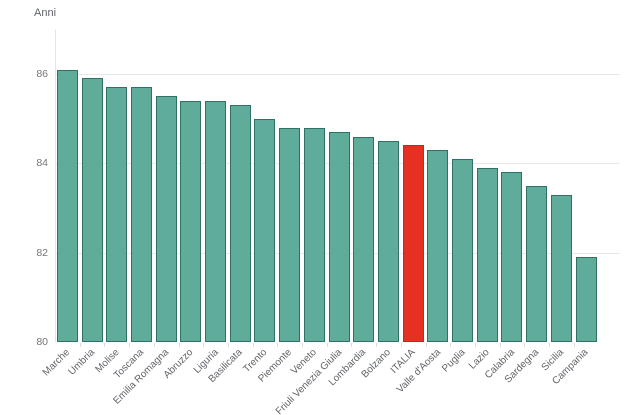 The image size is (638, 415). Describe the element at coordinates (463, 250) in the screenshot. I see `bar-puglia` at that location.